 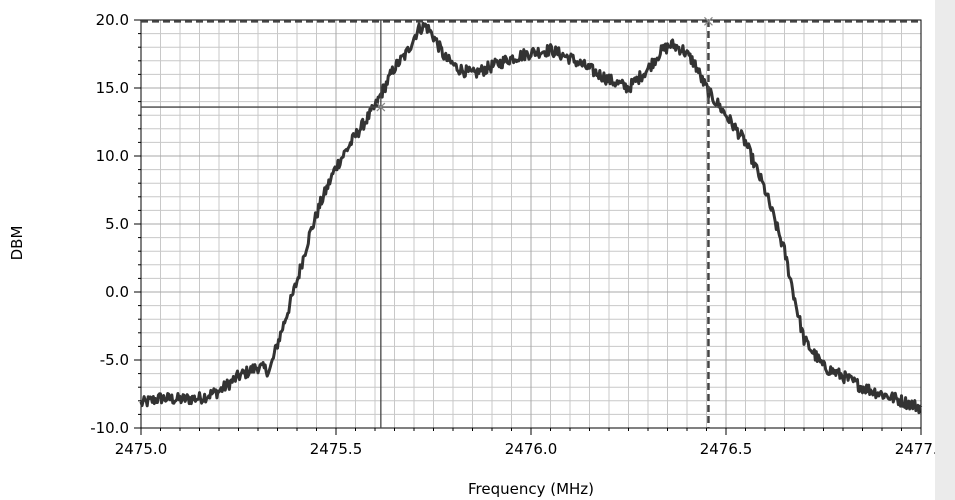 I want to click on scrollbar-strip, so click(x=945, y=250).